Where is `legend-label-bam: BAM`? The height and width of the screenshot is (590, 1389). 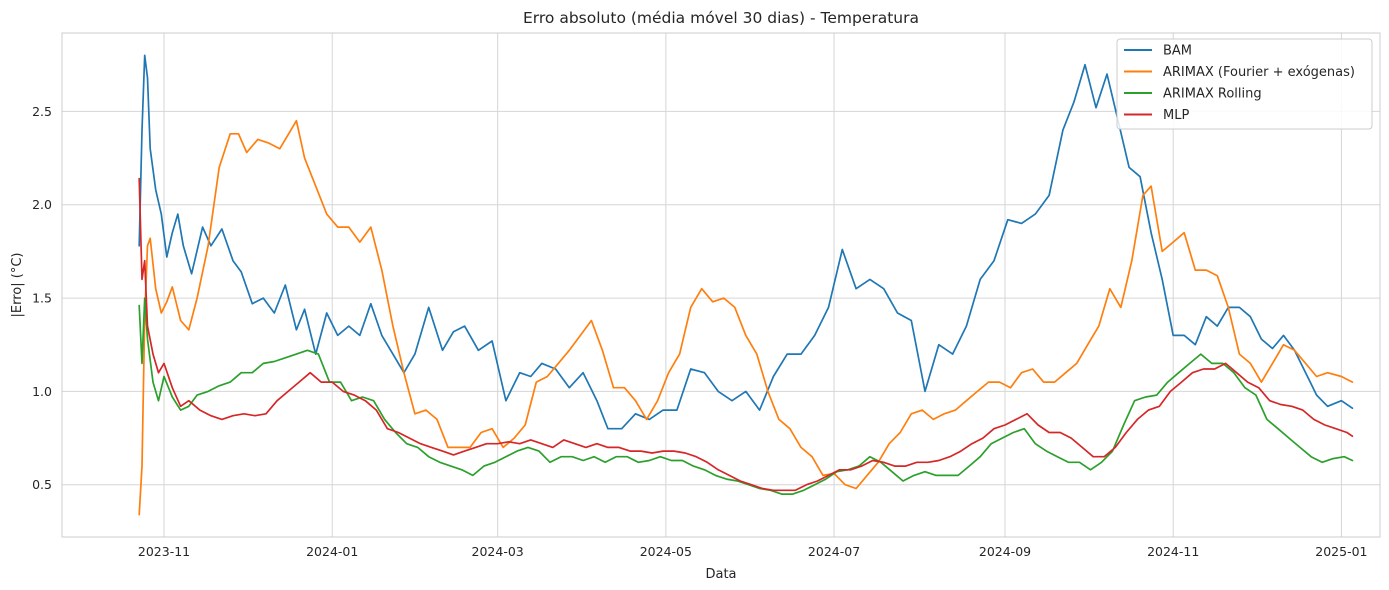
legend-label-bam: BAM is located at coordinates (1177, 51).